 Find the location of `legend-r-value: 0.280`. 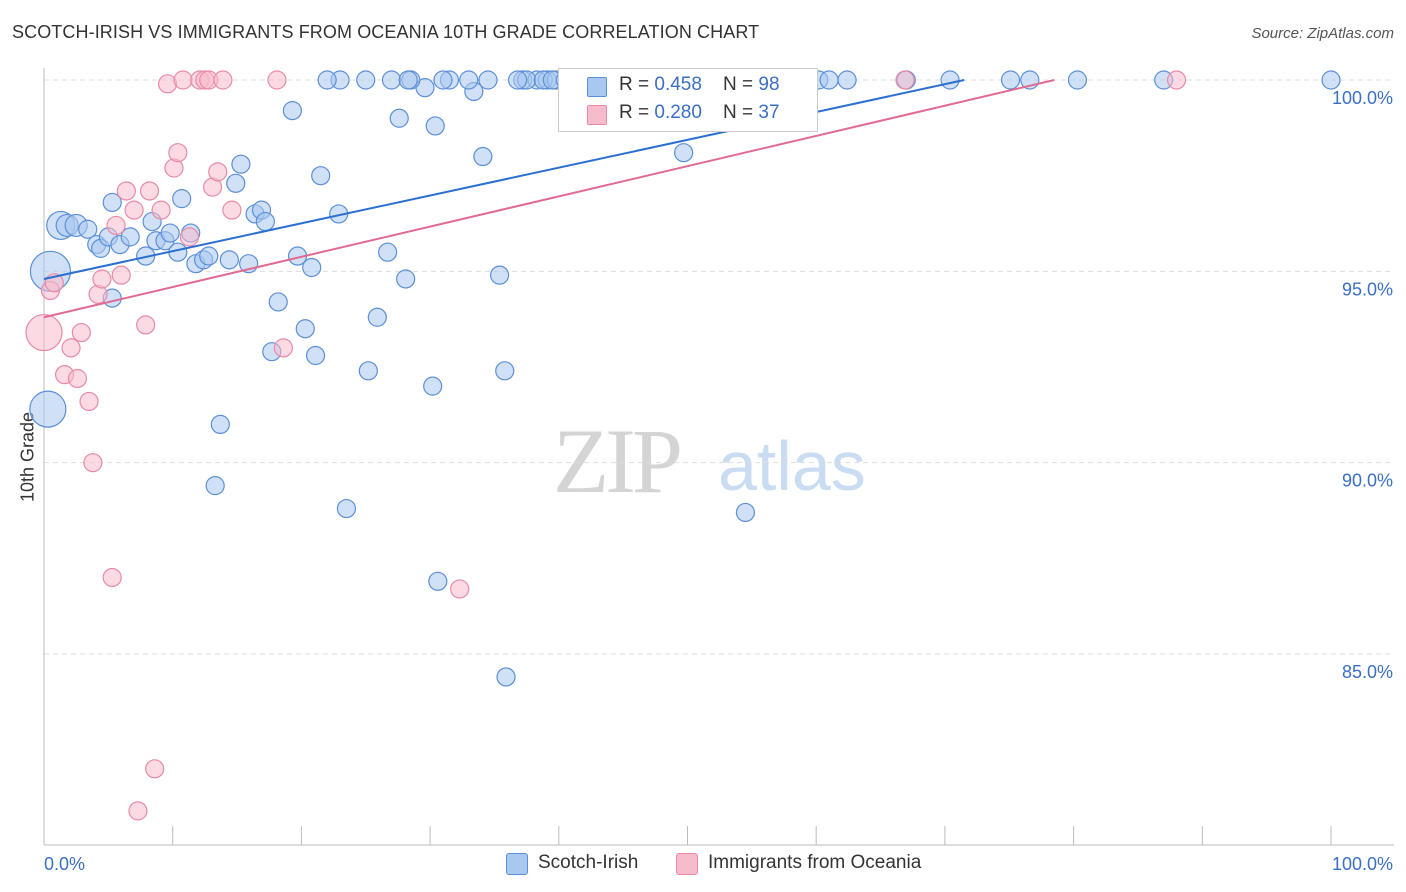

legend-r-value: 0.280 is located at coordinates (678, 112).